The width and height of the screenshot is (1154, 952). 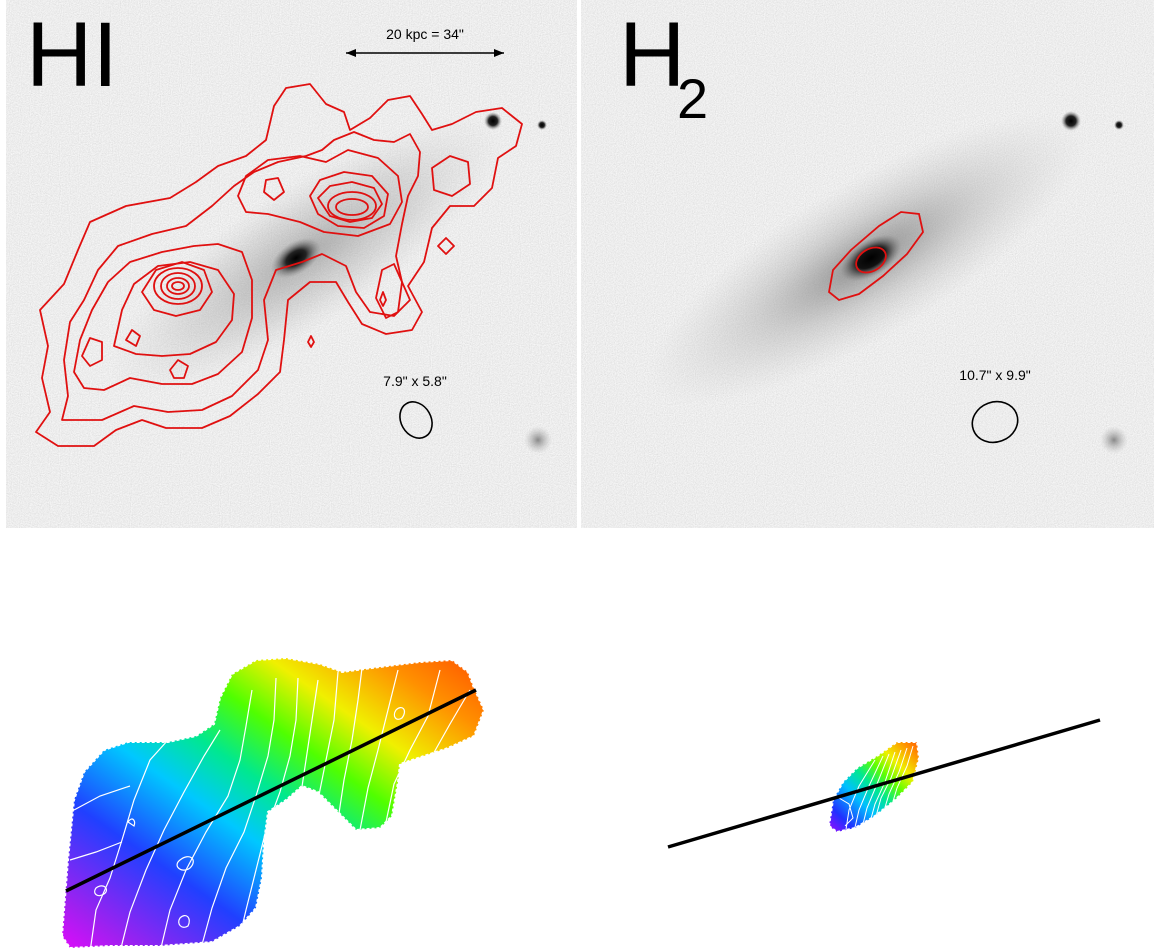 I want to click on h2-panel-label: H 2, so click(x=663, y=67).